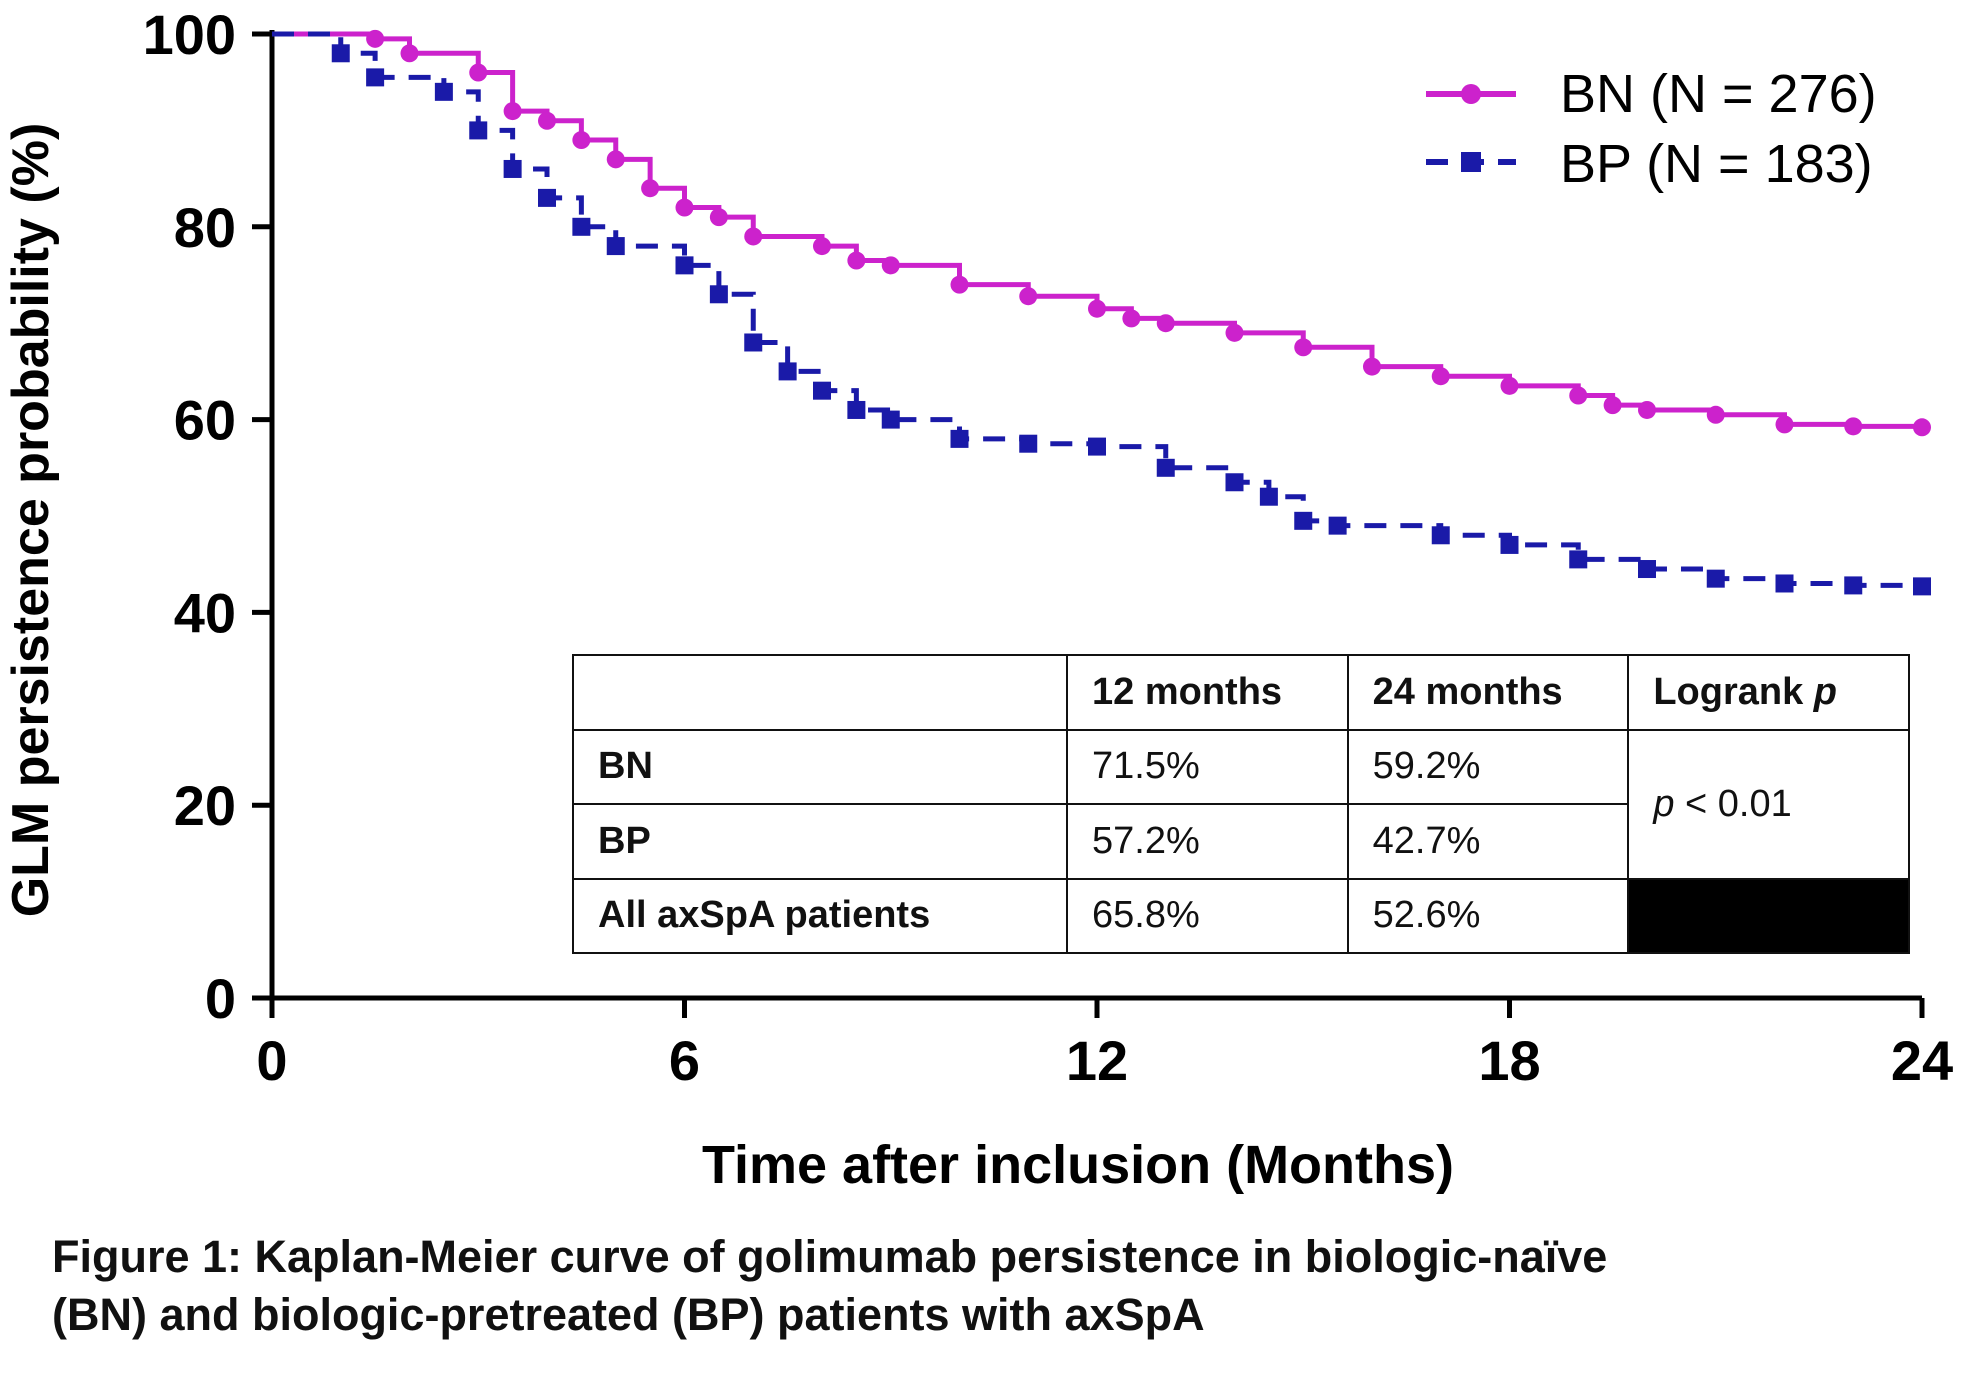 The height and width of the screenshot is (1376, 1984). I want to click on table-black-cell, so click(1768, 915).